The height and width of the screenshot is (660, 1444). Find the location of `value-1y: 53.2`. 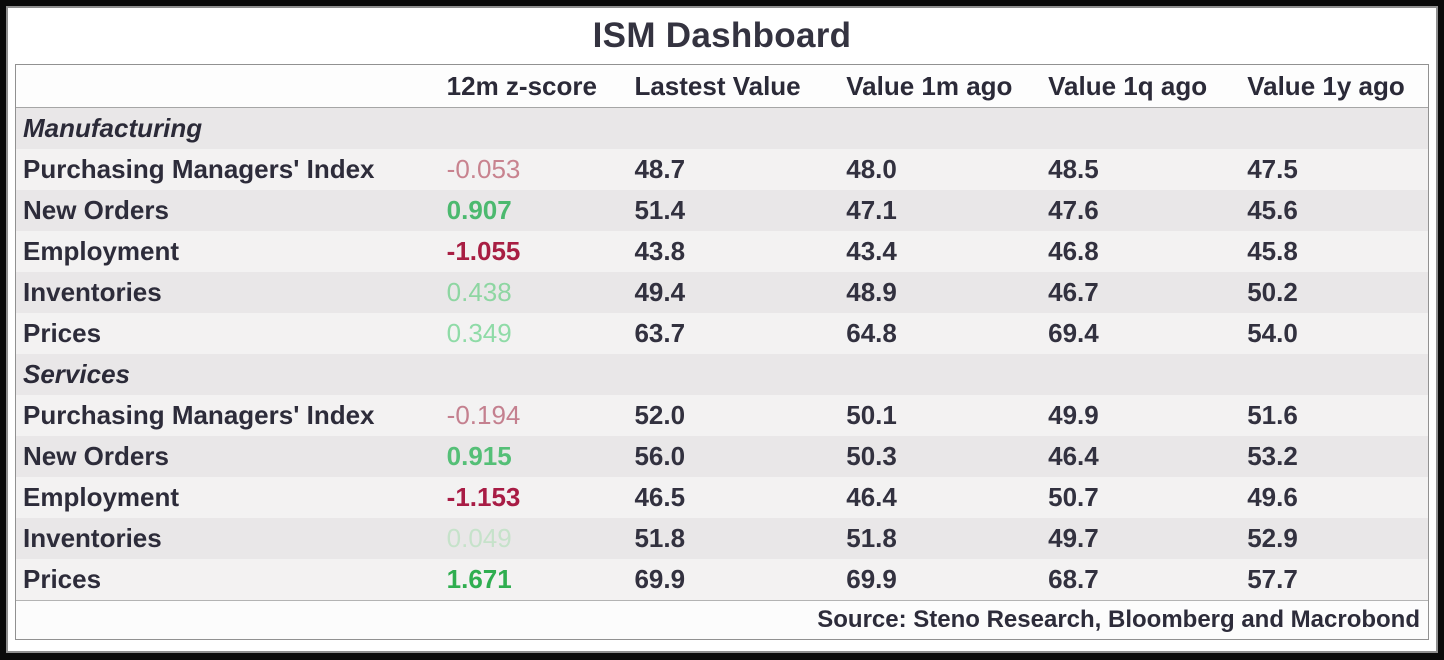

value-1y: 53.2 is located at coordinates (1337, 456).